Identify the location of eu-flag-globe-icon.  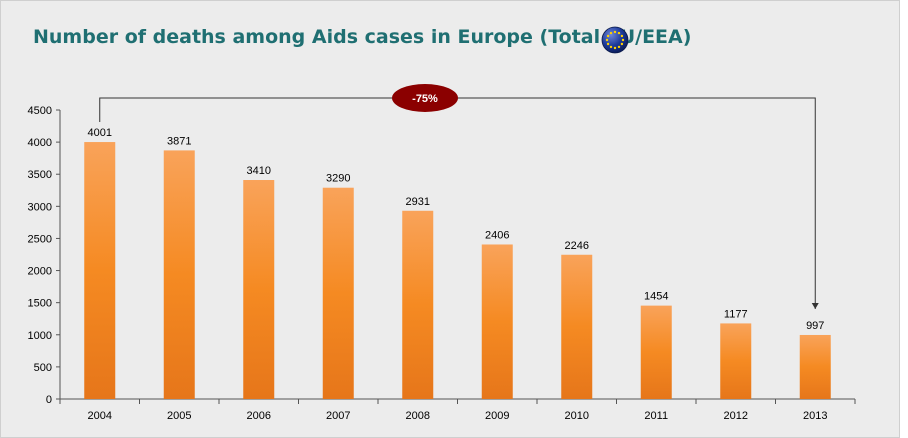
(615, 40).